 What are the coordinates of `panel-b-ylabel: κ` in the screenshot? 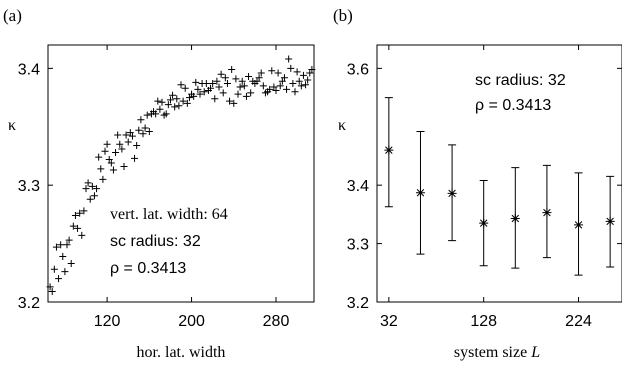 It's located at (342, 125).